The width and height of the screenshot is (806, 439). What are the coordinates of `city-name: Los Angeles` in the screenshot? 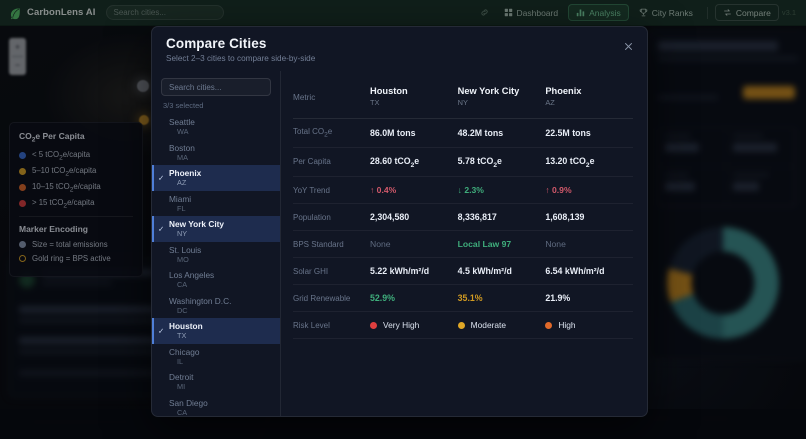 It's located at (192, 275).